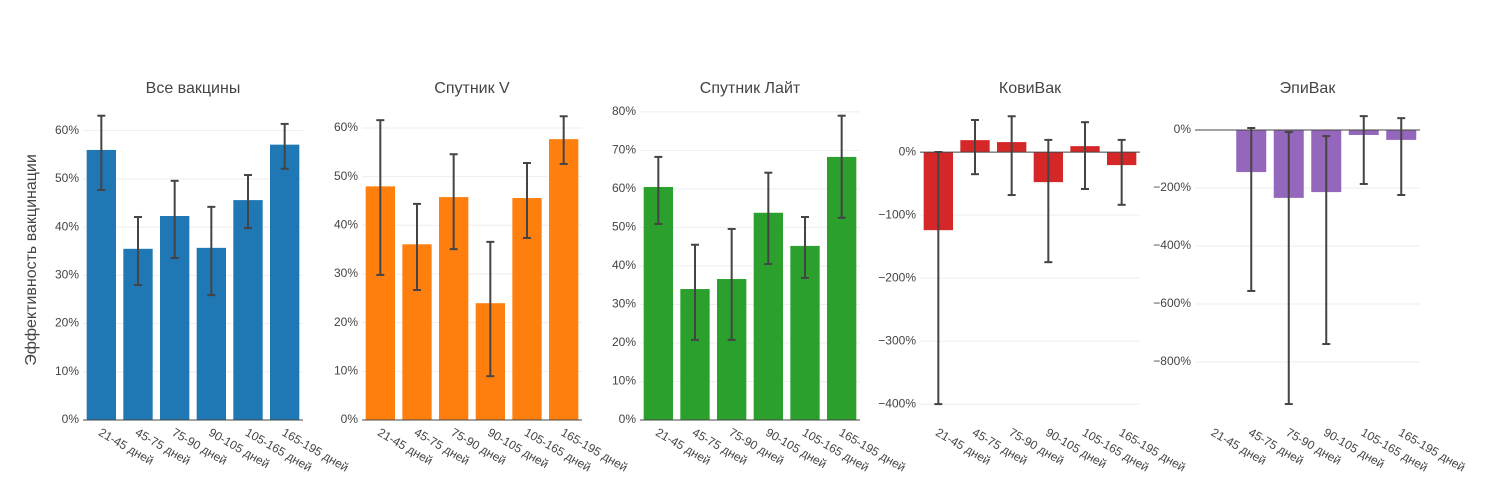  Describe the element at coordinates (31, 260) in the screenshot. I see `y-axis-label: Эффективность вакцинации` at that location.